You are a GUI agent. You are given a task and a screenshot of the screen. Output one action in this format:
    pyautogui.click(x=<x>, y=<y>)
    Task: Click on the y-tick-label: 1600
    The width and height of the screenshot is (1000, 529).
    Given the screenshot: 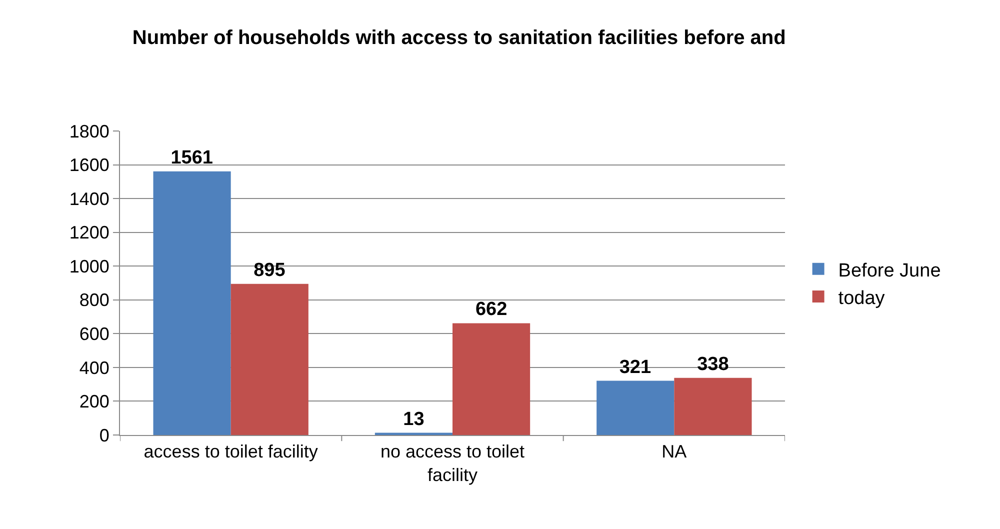 What is the action you would take?
    pyautogui.click(x=89, y=165)
    